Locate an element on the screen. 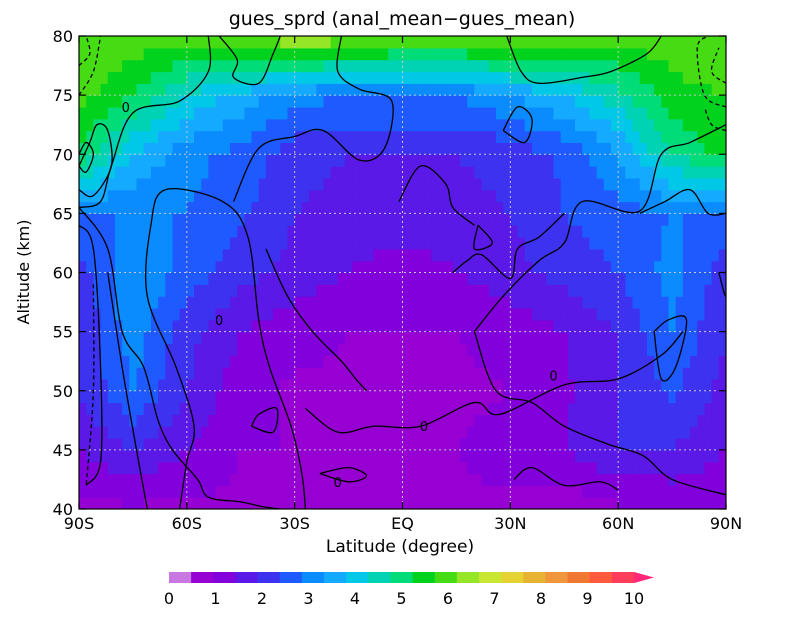  colorbar-tick-label: 3 is located at coordinates (308, 598).